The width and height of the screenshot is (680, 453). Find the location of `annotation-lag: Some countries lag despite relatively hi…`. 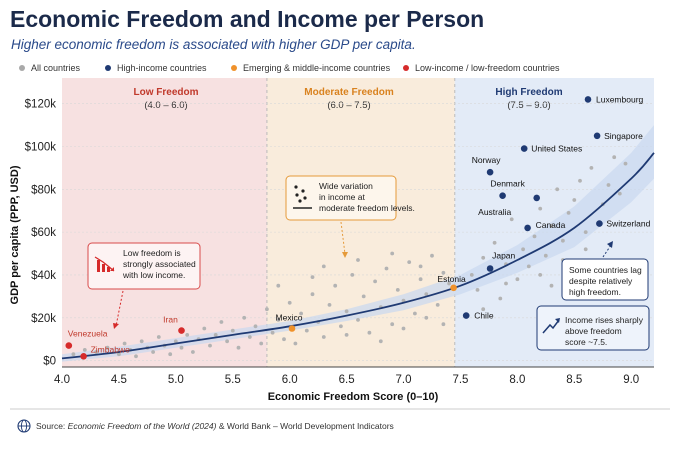

annotation-lag: Some countries lag despite relatively hi… is located at coordinates (605, 271).